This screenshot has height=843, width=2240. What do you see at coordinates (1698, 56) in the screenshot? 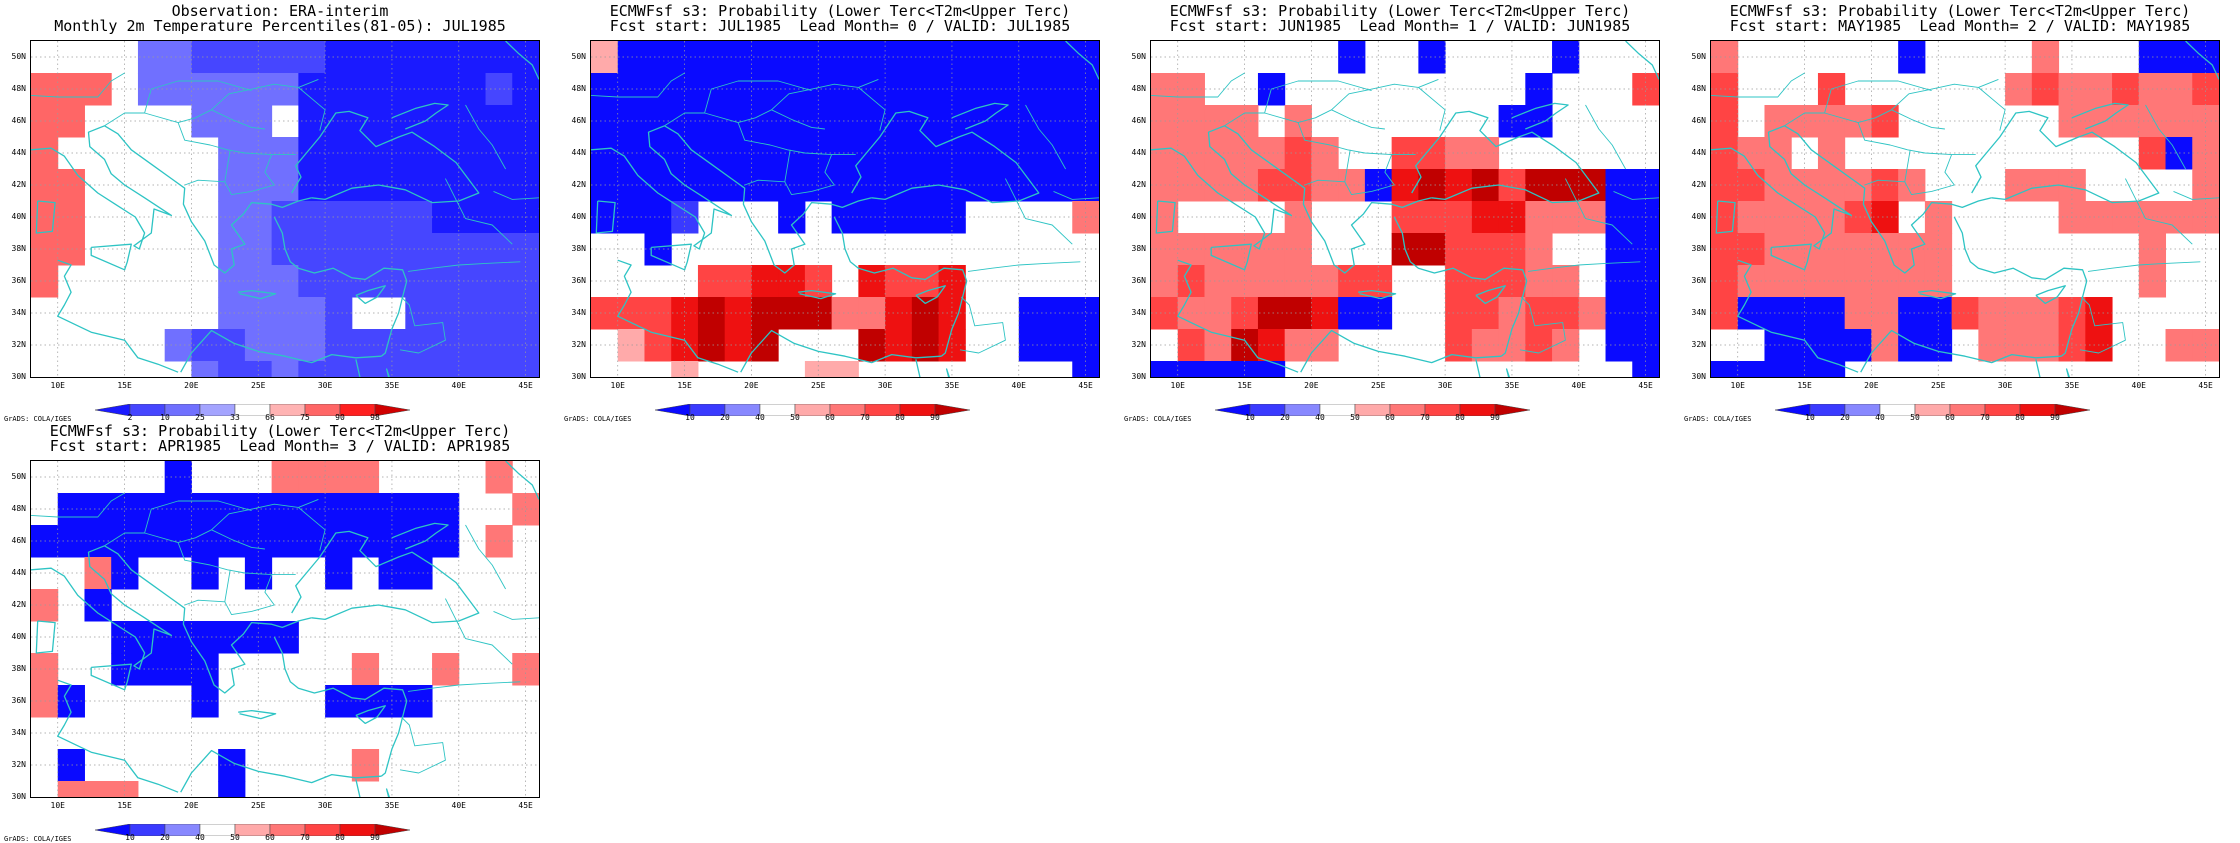
I see `lat-tick-label: 50N` at bounding box center [1698, 56].